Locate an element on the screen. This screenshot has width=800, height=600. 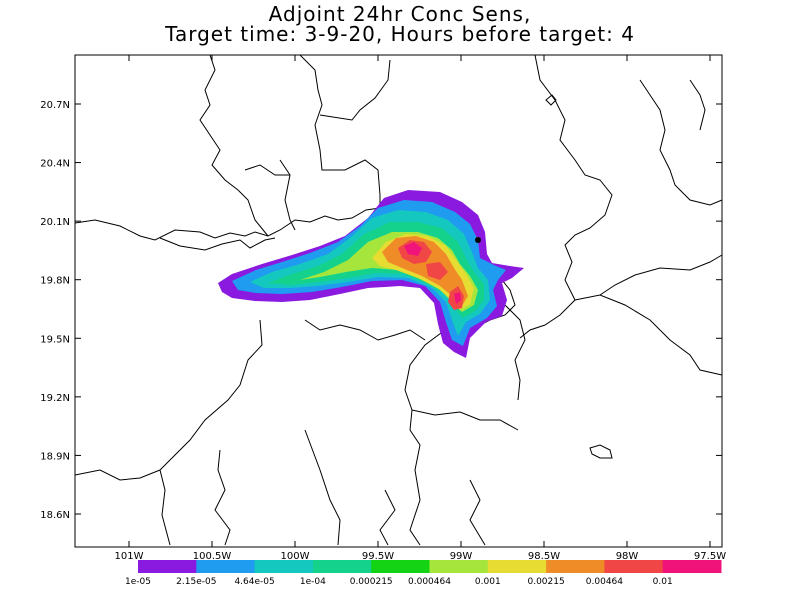
lon-tick-label: 98W is located at coordinates (627, 556).